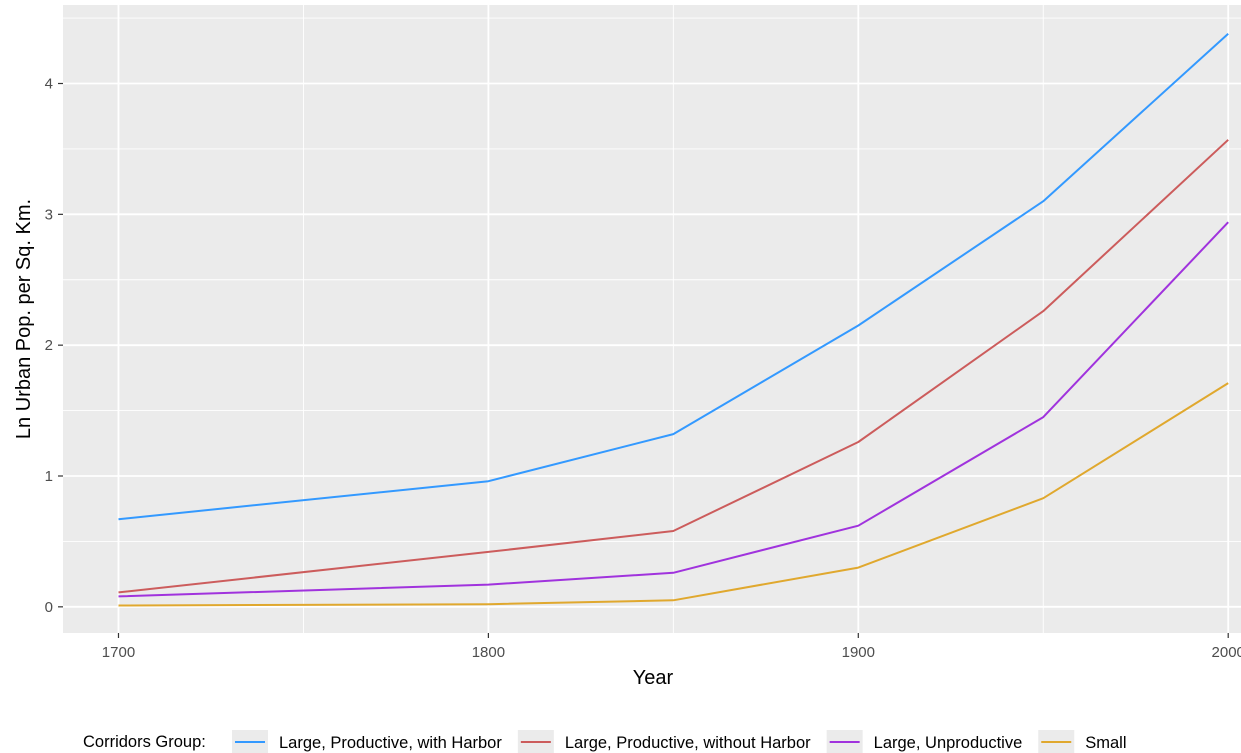  What do you see at coordinates (390, 743) in the screenshot?
I see `legend-label-1: Large, Productive, with Harbor` at bounding box center [390, 743].